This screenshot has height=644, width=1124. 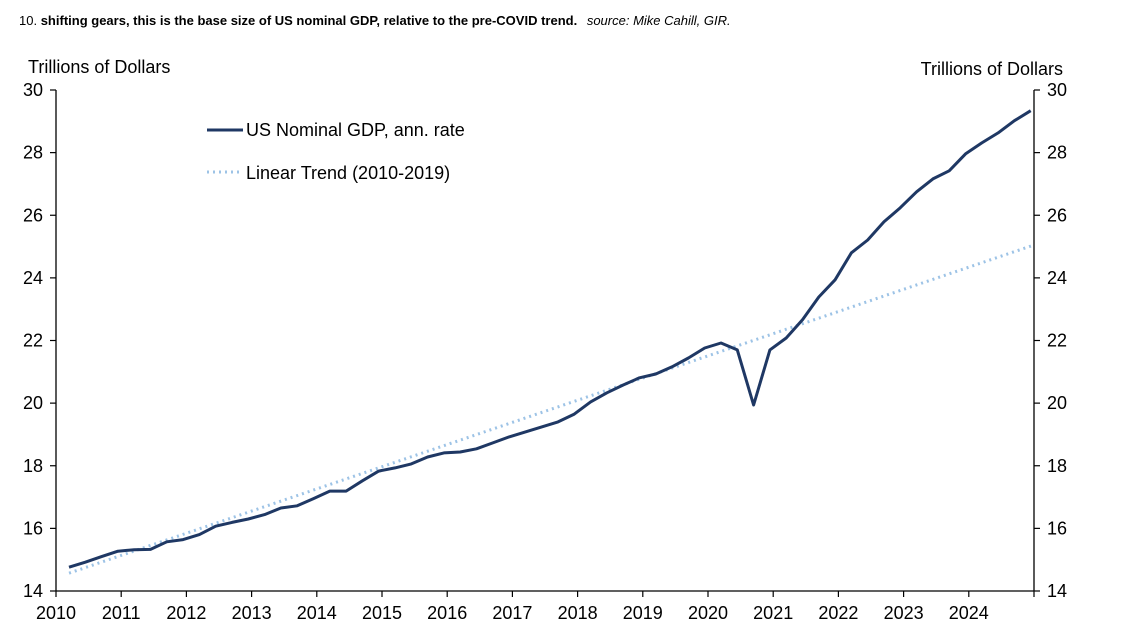 What do you see at coordinates (33, 153) in the screenshot?
I see `left-y-tick-label: 28` at bounding box center [33, 153].